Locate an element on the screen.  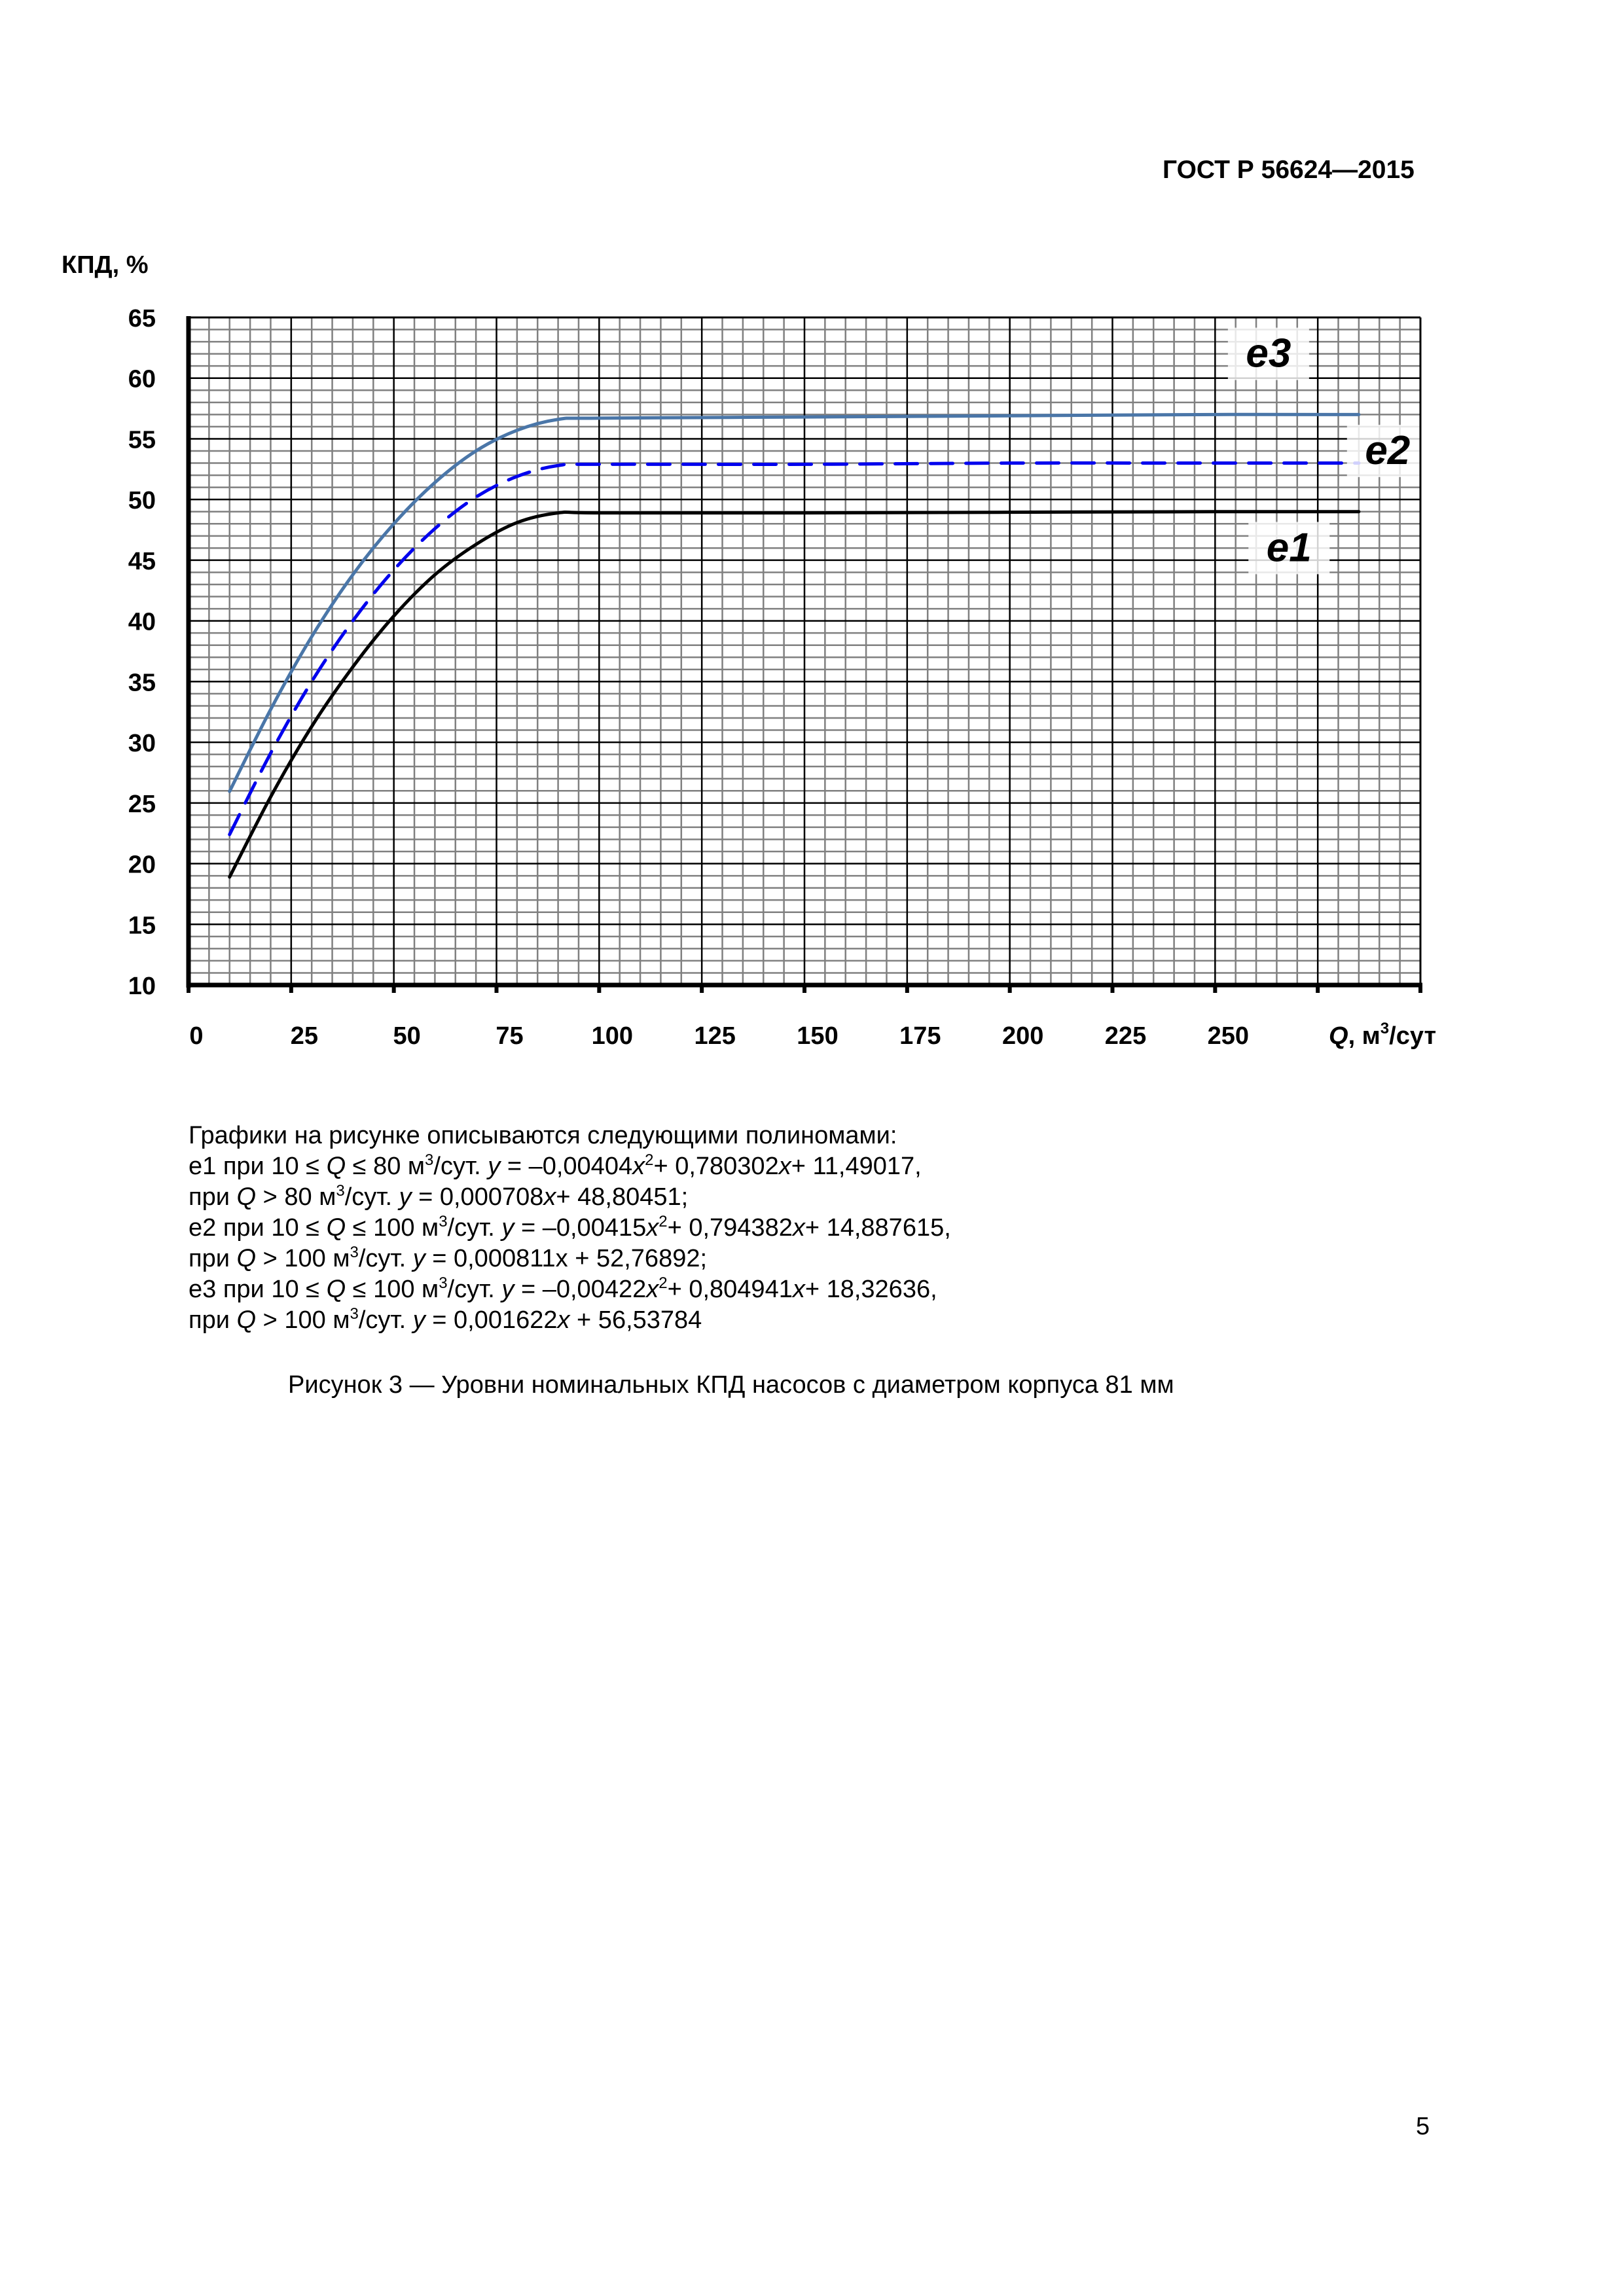
x-tick-label: 125 is located at coordinates (715, 1036).